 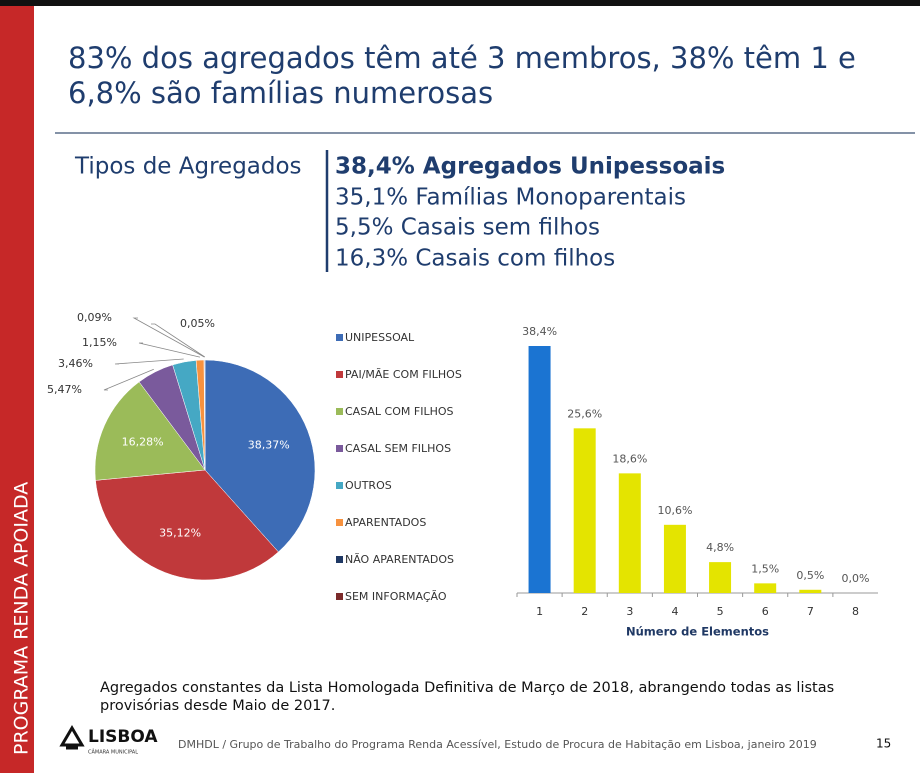 I want to click on data-label: 0,09%, so click(x=94, y=317).